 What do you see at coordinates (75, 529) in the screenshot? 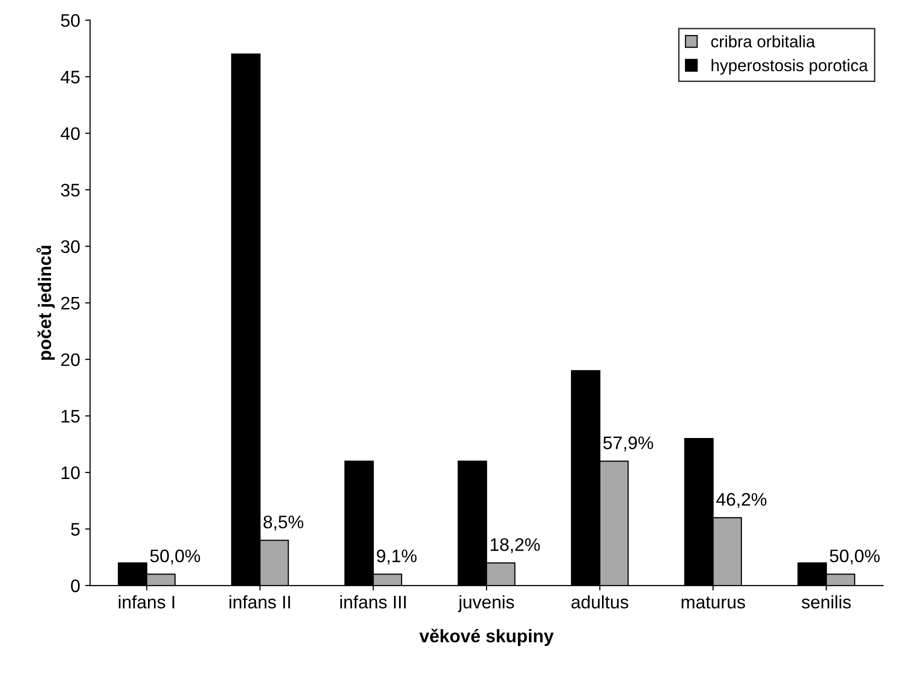
I see `y-tick-label: 5` at bounding box center [75, 529].